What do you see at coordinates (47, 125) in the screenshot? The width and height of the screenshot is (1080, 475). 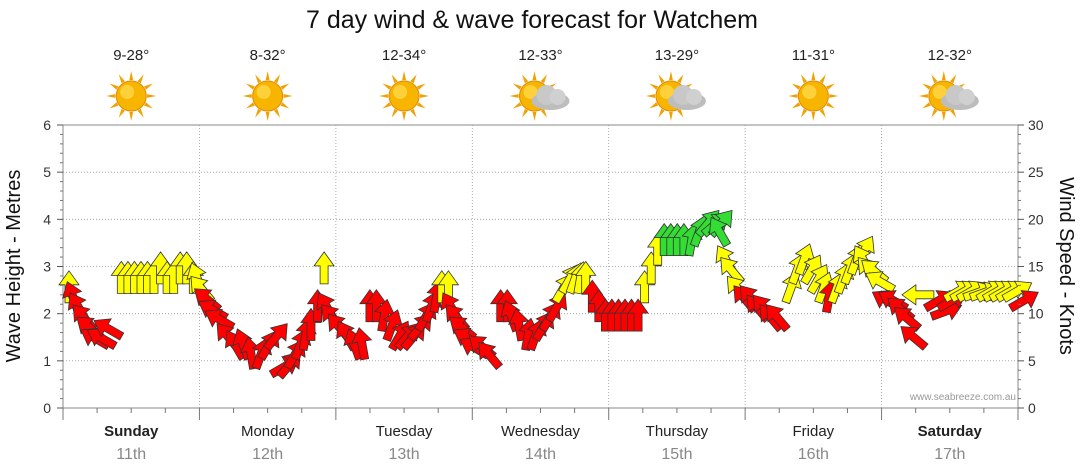 I see `left-tick-label: 6` at bounding box center [47, 125].